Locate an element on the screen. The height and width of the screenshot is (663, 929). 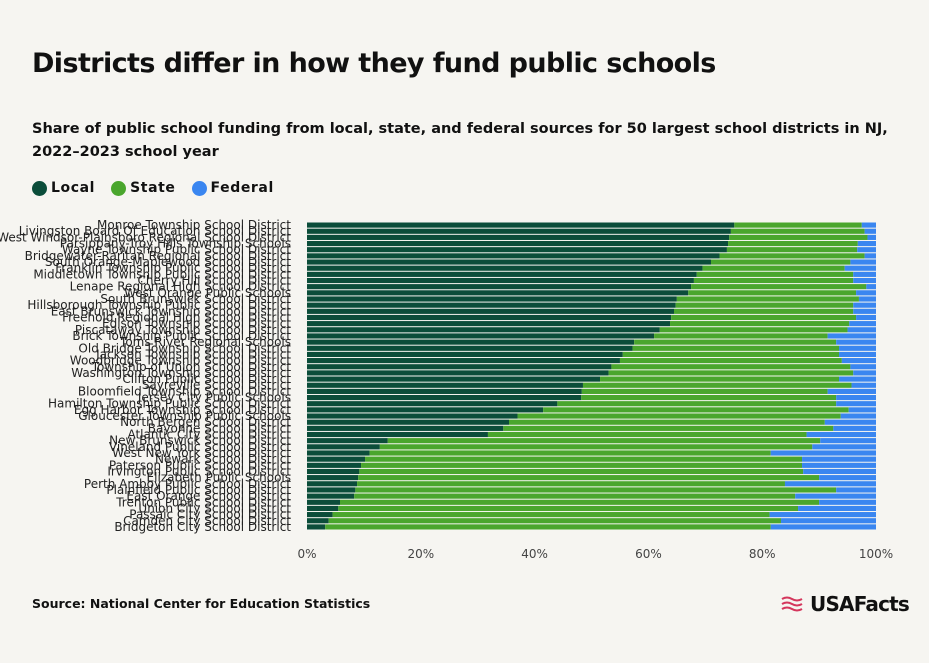
category-label: South Orange-Maplewood School District is located at coordinates (168, 262).